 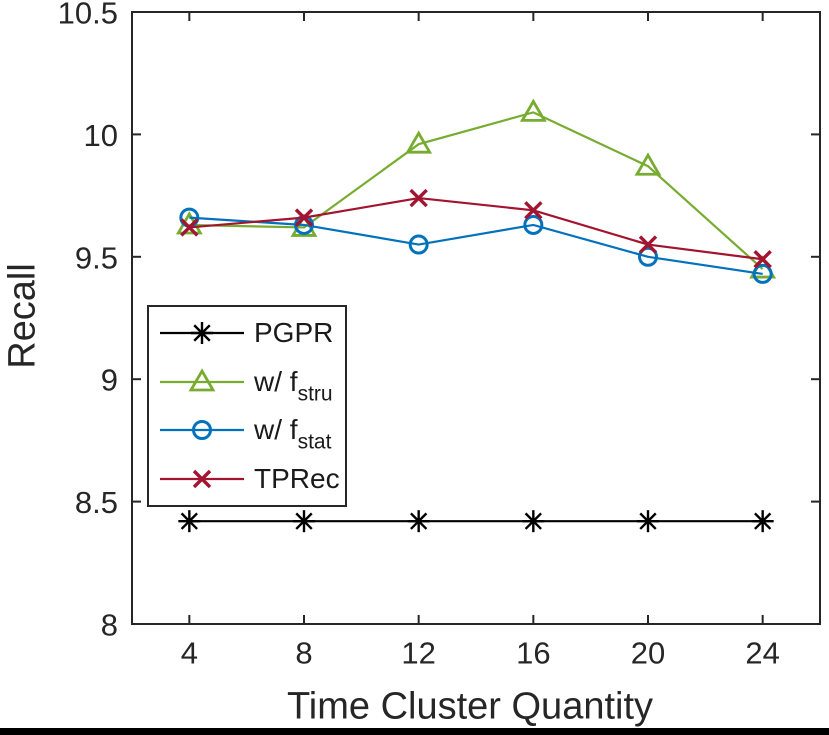 What do you see at coordinates (297, 478) in the screenshot?
I see `legend-label-tprec: TPRec` at bounding box center [297, 478].